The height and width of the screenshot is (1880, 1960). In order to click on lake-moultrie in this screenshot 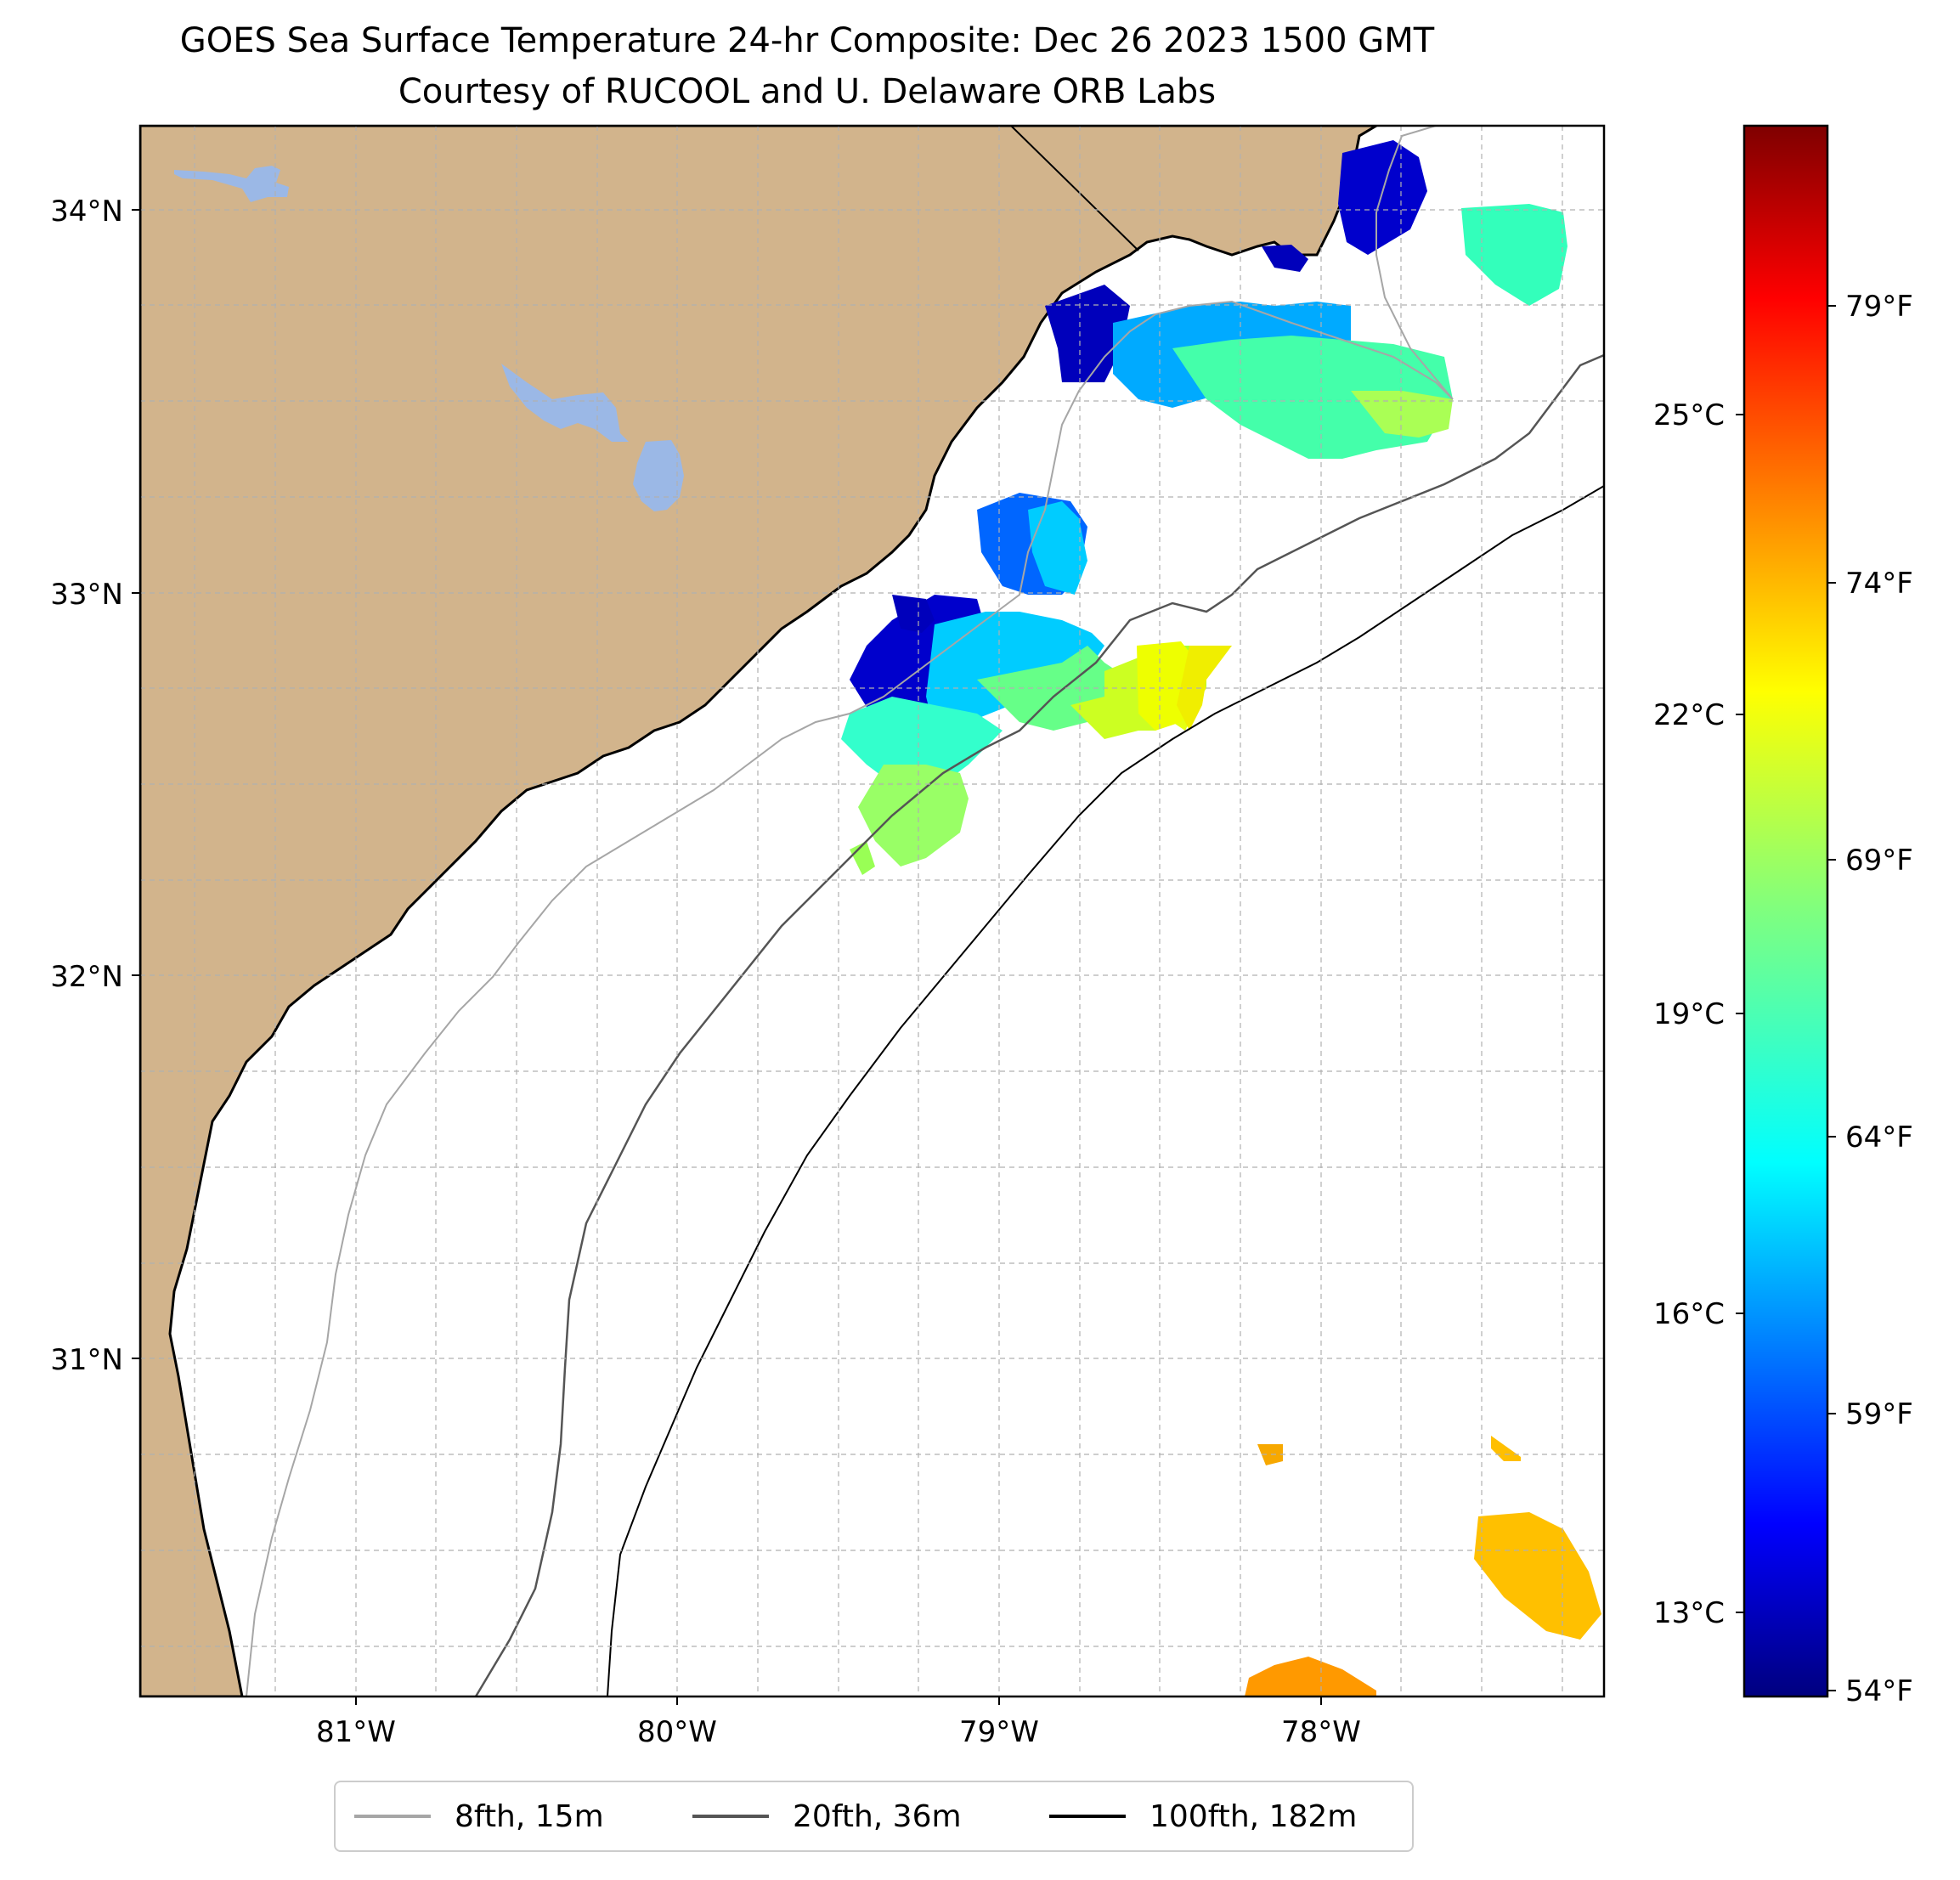, I will do `click(658, 476)`.